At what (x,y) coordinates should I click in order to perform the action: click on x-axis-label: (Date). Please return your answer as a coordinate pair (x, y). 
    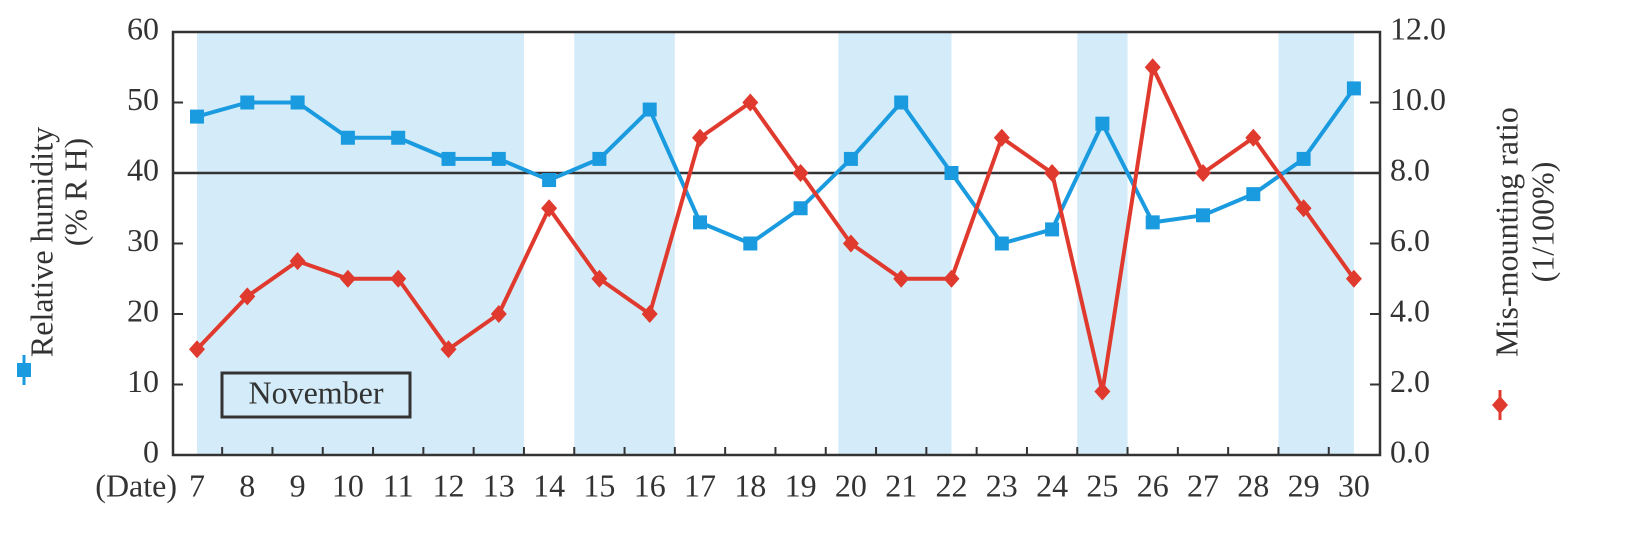
    Looking at the image, I should click on (136, 485).